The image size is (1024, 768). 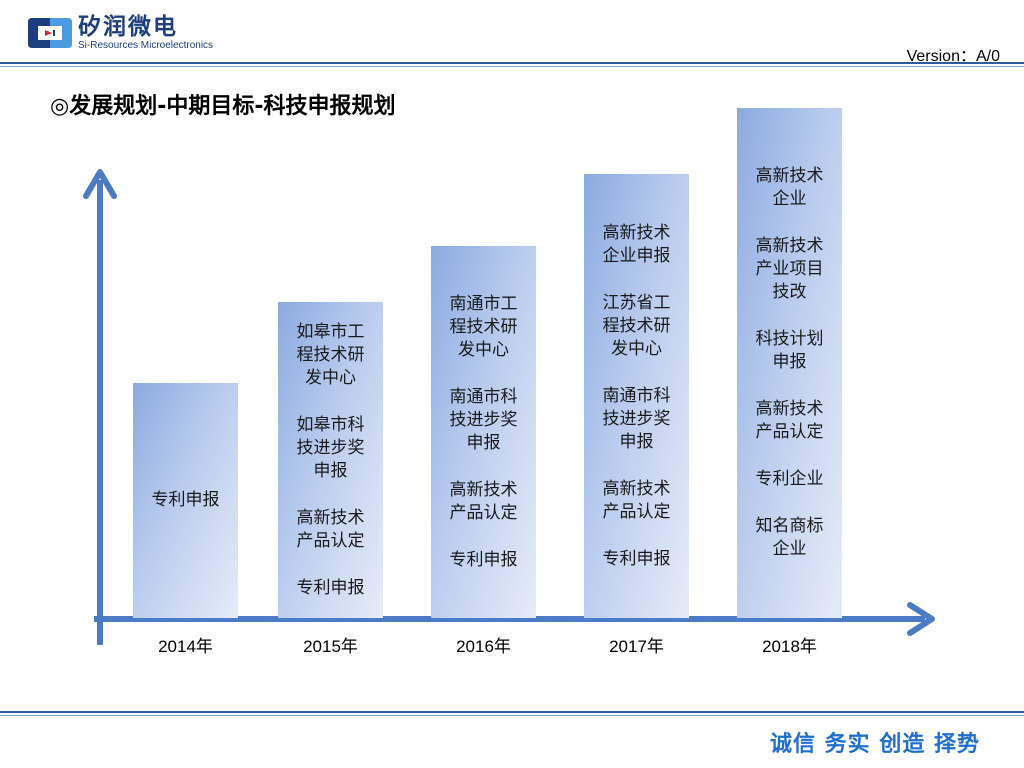 What do you see at coordinates (483, 646) in the screenshot?
I see `year-label: 2016年` at bounding box center [483, 646].